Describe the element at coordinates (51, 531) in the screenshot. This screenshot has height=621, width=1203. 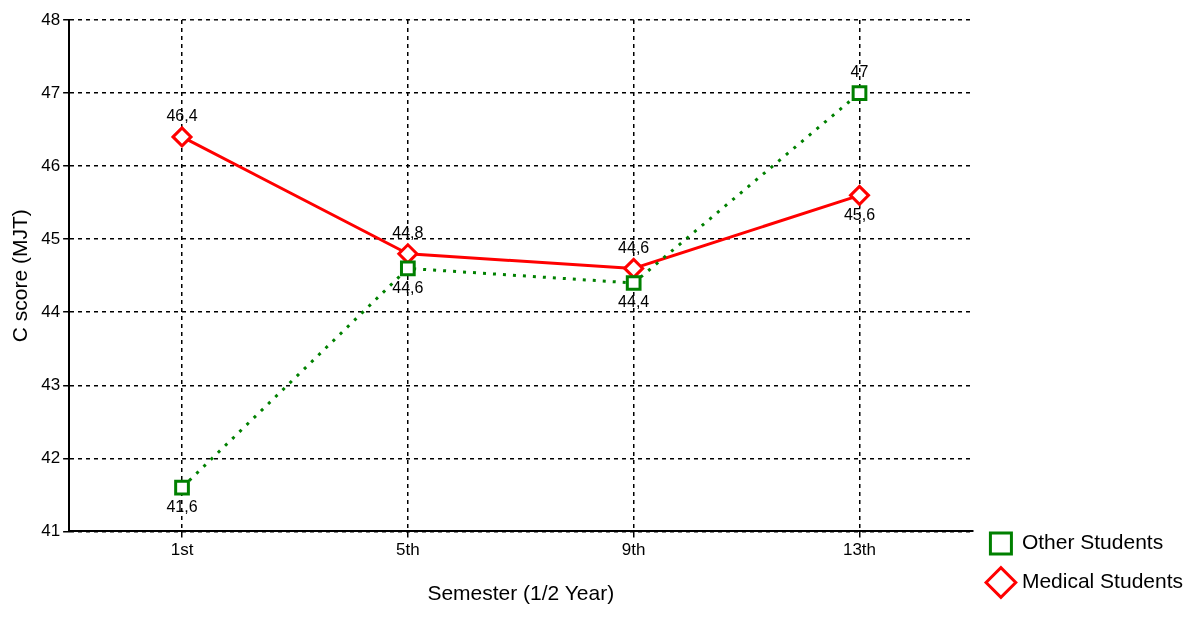
I see `y-tick-label: 41` at that location.